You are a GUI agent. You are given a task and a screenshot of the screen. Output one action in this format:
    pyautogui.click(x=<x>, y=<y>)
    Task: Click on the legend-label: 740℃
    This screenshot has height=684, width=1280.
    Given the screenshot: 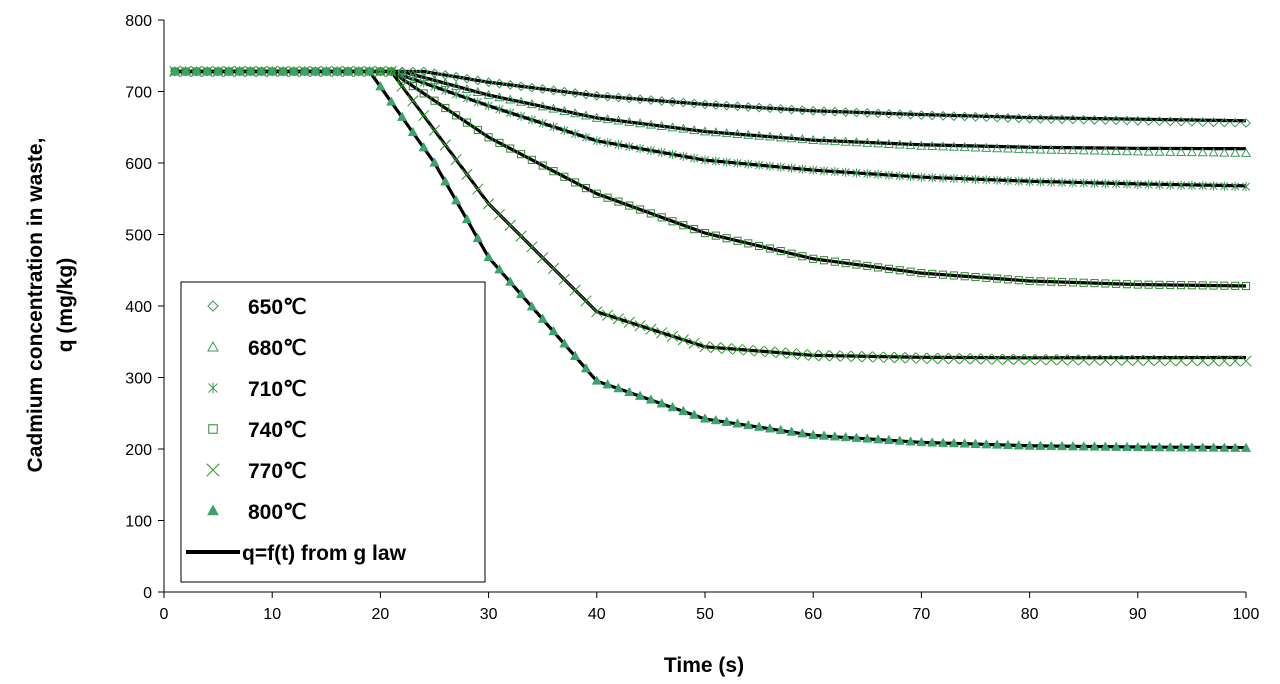 What is the action you would take?
    pyautogui.click(x=277, y=430)
    